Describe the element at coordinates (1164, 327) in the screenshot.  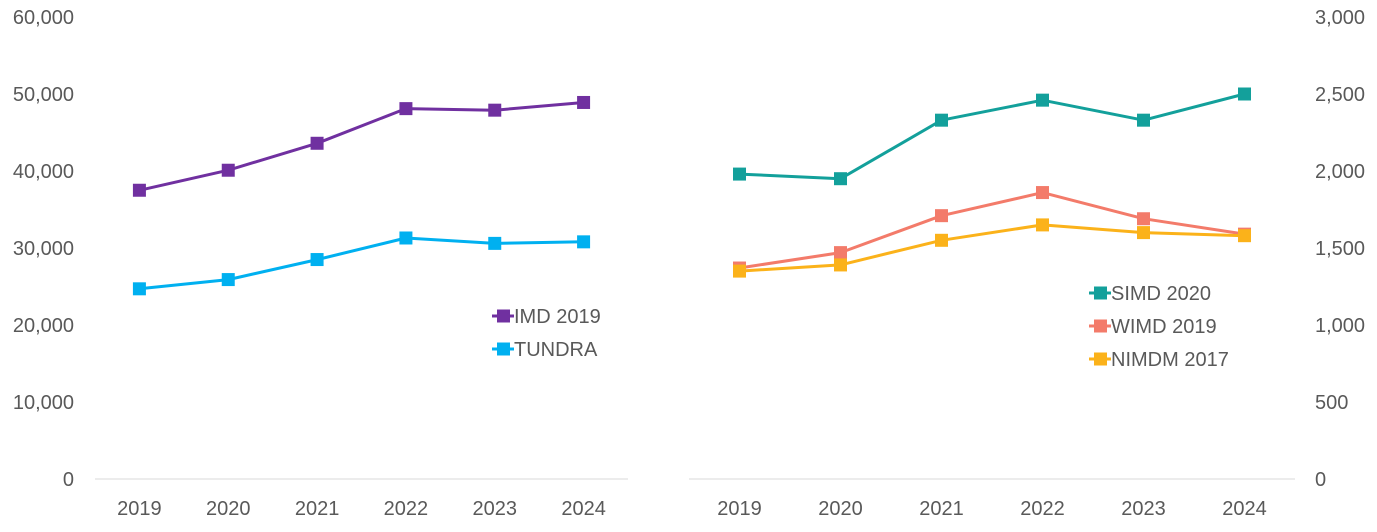
I see `legend-label: WIMD 2019` at that location.